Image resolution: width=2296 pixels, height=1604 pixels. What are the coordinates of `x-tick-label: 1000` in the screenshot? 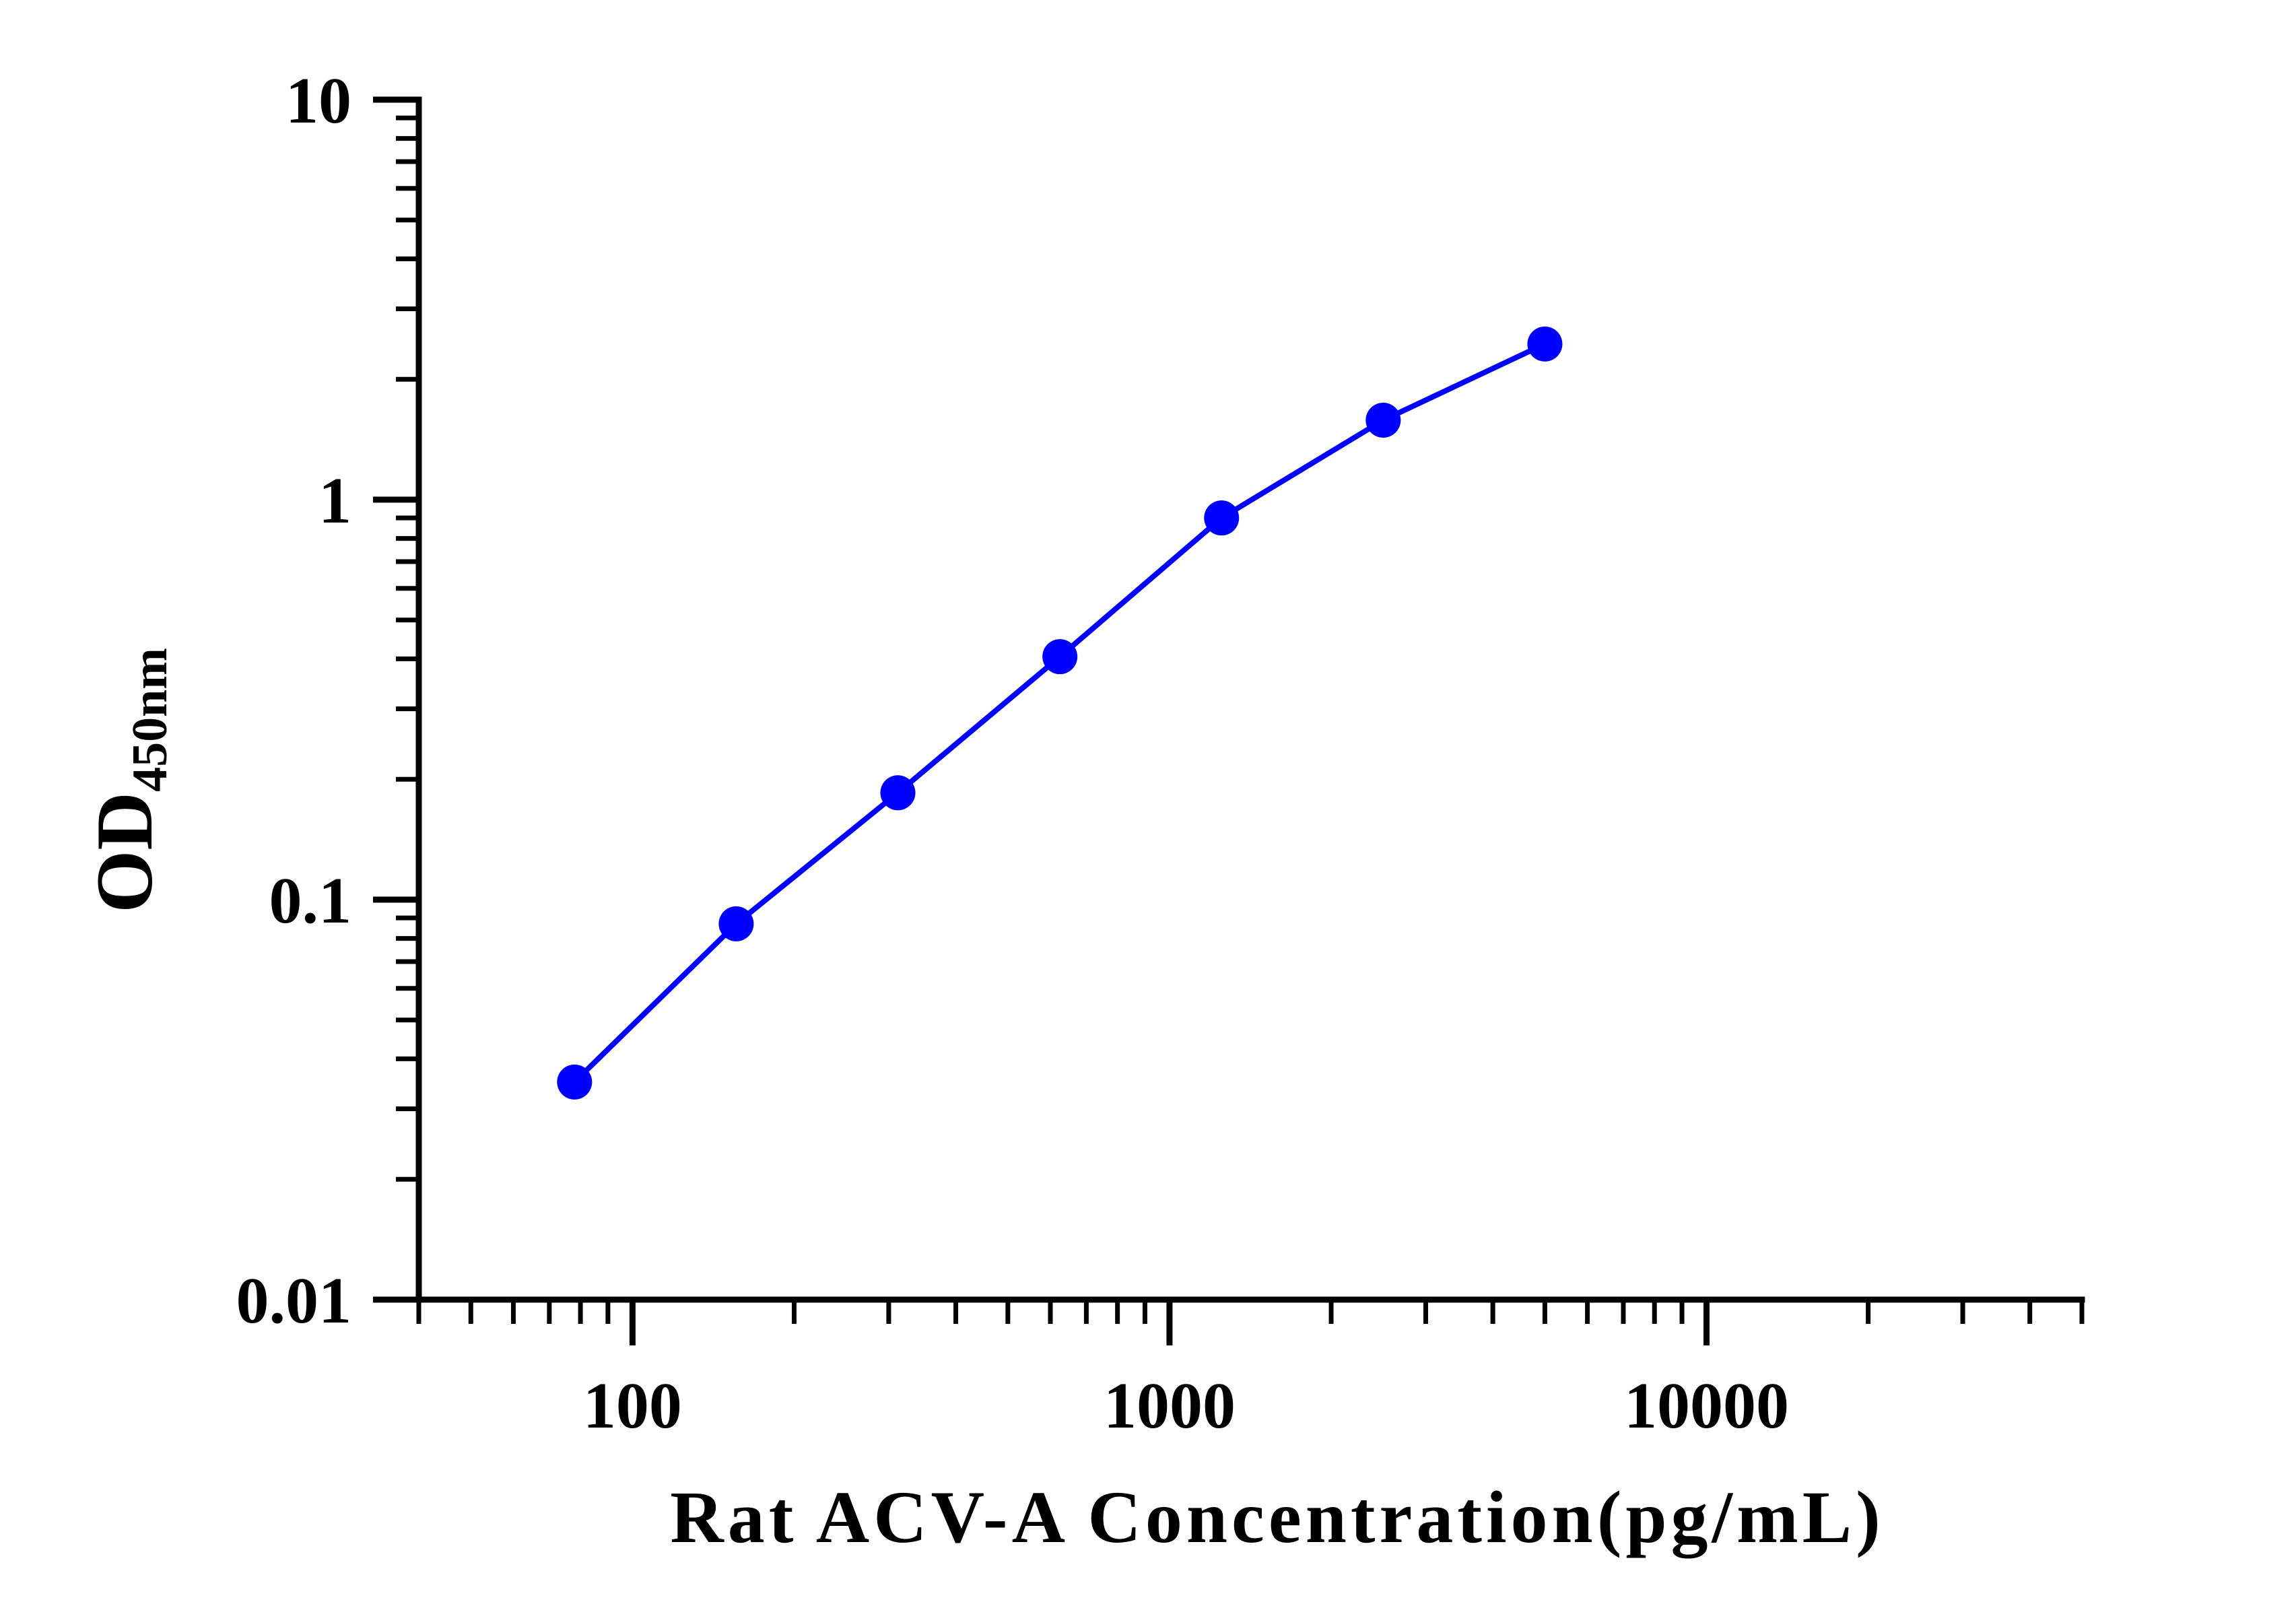 It's located at (1170, 1406).